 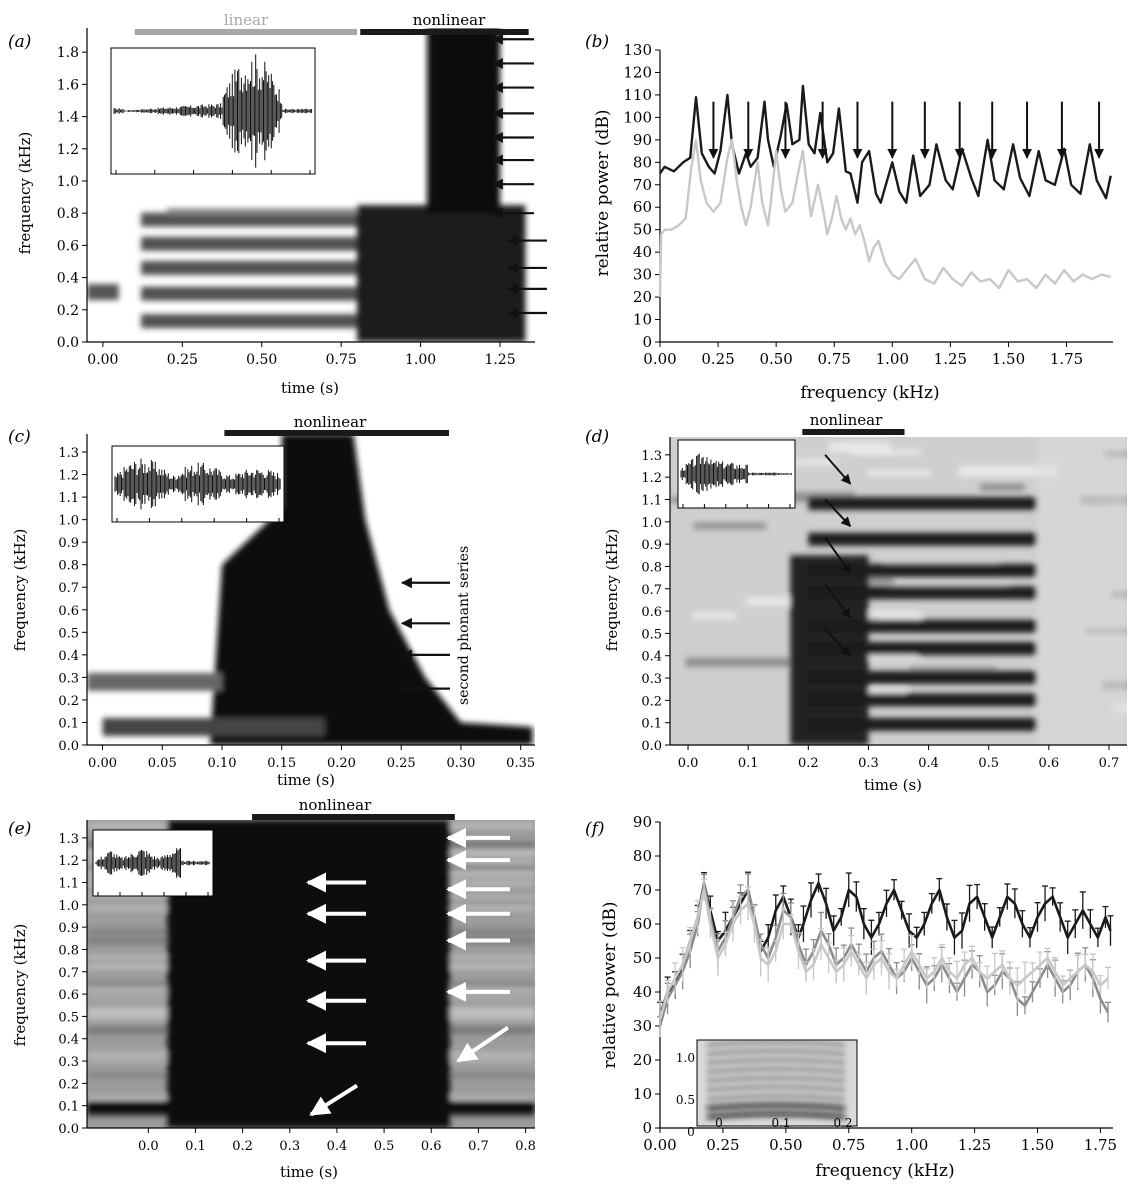 What do you see at coordinates (651, 545) in the screenshot?
I see `ytick-label-d-9: 0.9` at bounding box center [651, 545].